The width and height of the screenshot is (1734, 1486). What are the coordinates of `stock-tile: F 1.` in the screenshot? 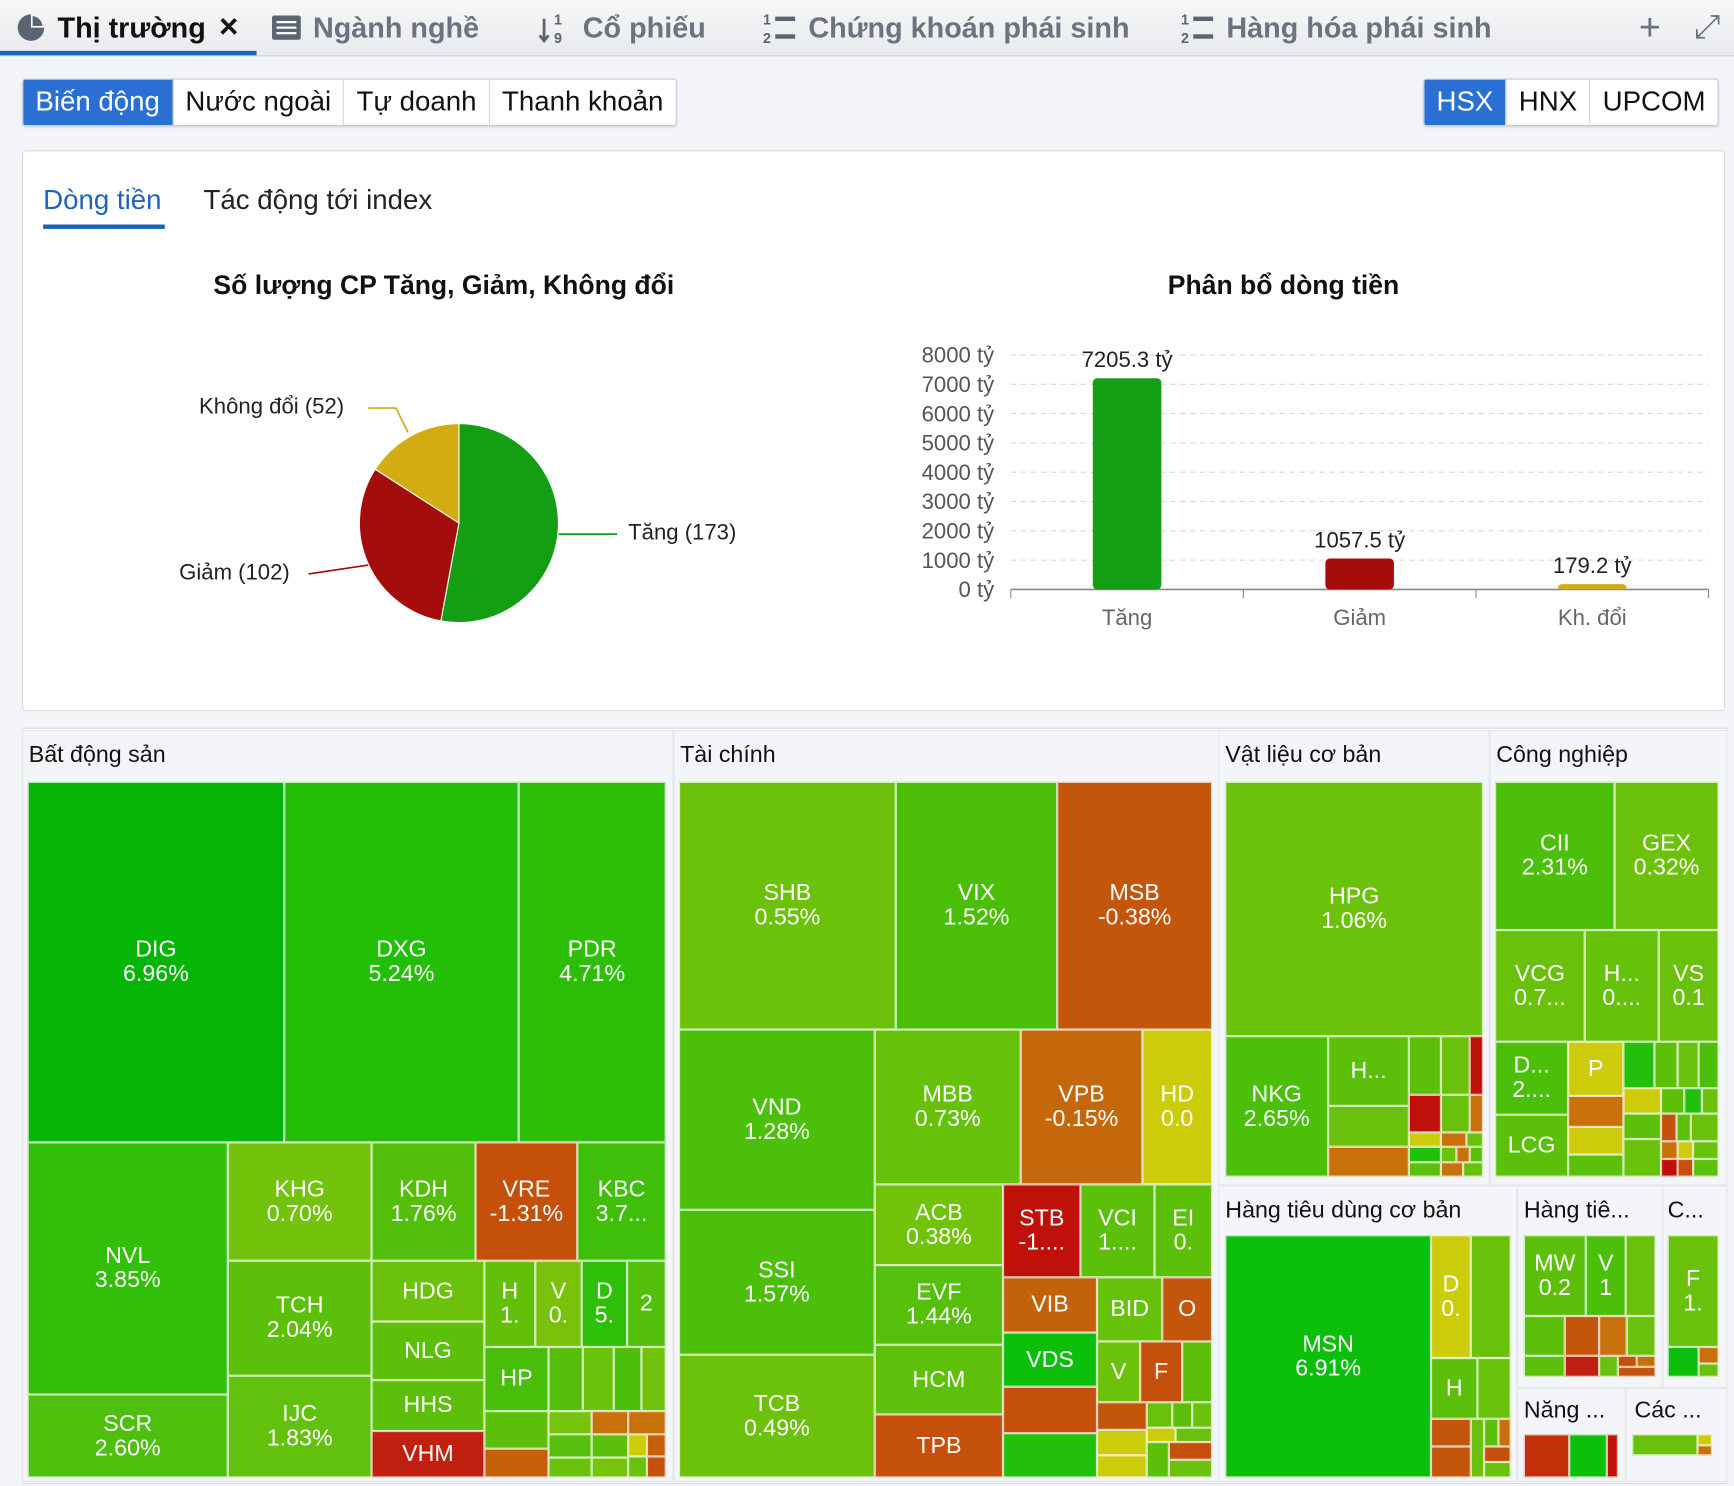 It's located at (1693, 1291).